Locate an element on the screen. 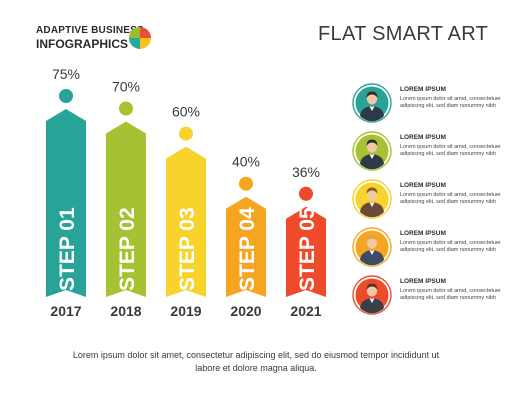 The image size is (512, 400). year-tick-label: 2017 is located at coordinates (65, 311).